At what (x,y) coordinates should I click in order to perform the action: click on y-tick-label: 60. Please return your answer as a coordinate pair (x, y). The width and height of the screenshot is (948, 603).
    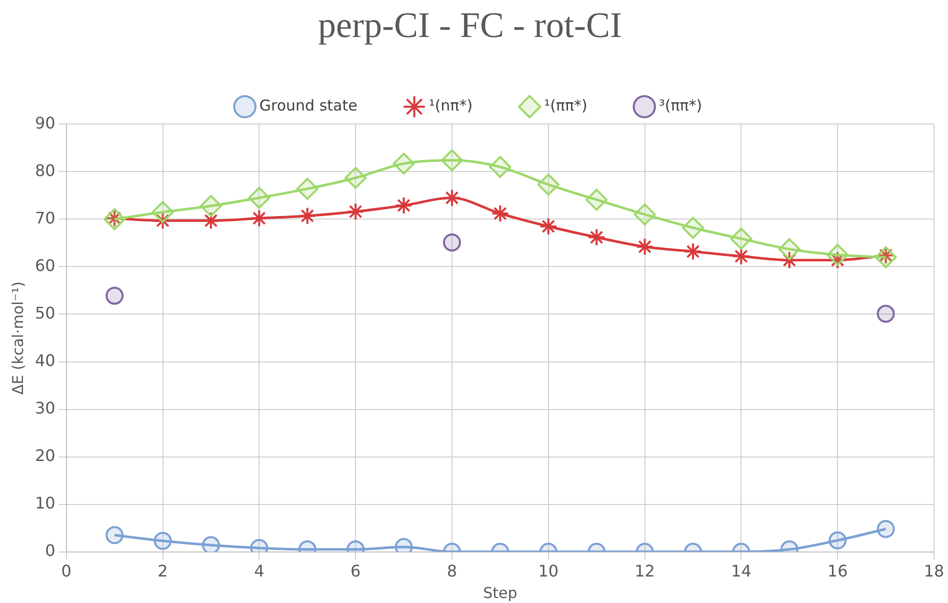
    Looking at the image, I should click on (45, 265).